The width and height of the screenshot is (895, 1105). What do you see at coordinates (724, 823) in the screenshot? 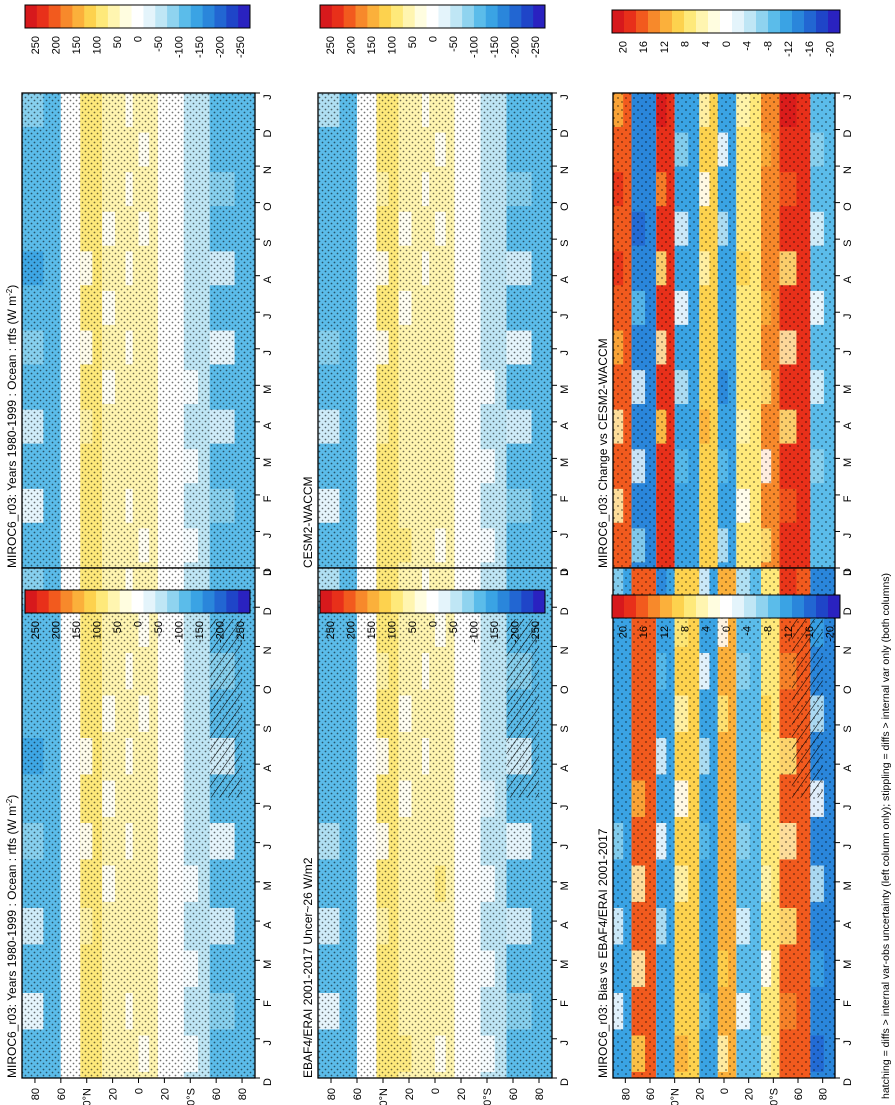
I see `heatmap-field` at bounding box center [724, 823].